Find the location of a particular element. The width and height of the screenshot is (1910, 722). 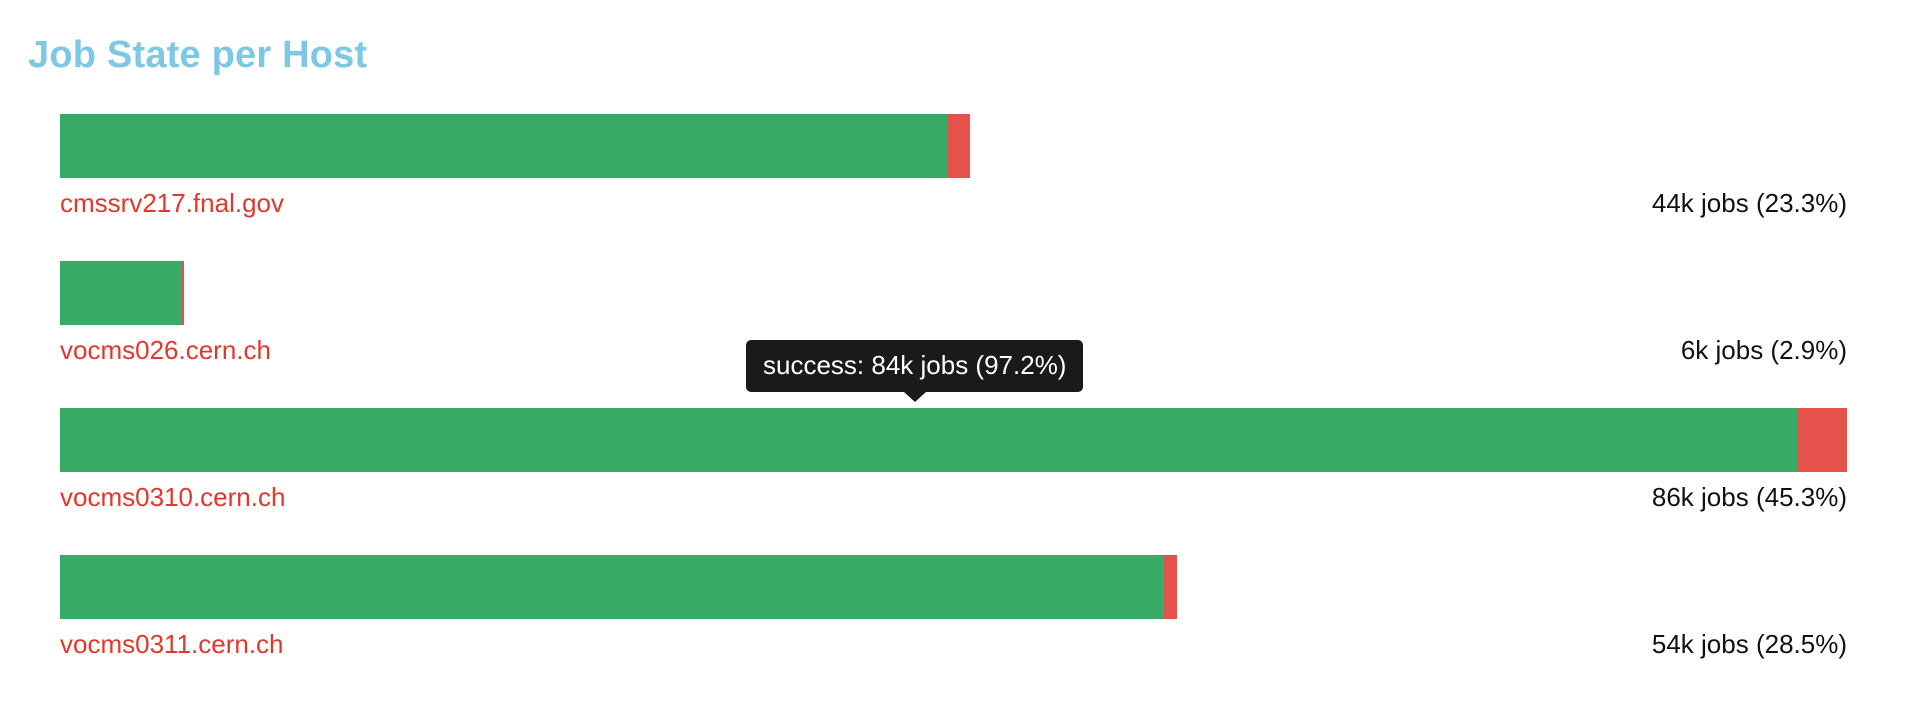

bar-tooltip: success: 84k jobs (97.2%) is located at coordinates (915, 371).